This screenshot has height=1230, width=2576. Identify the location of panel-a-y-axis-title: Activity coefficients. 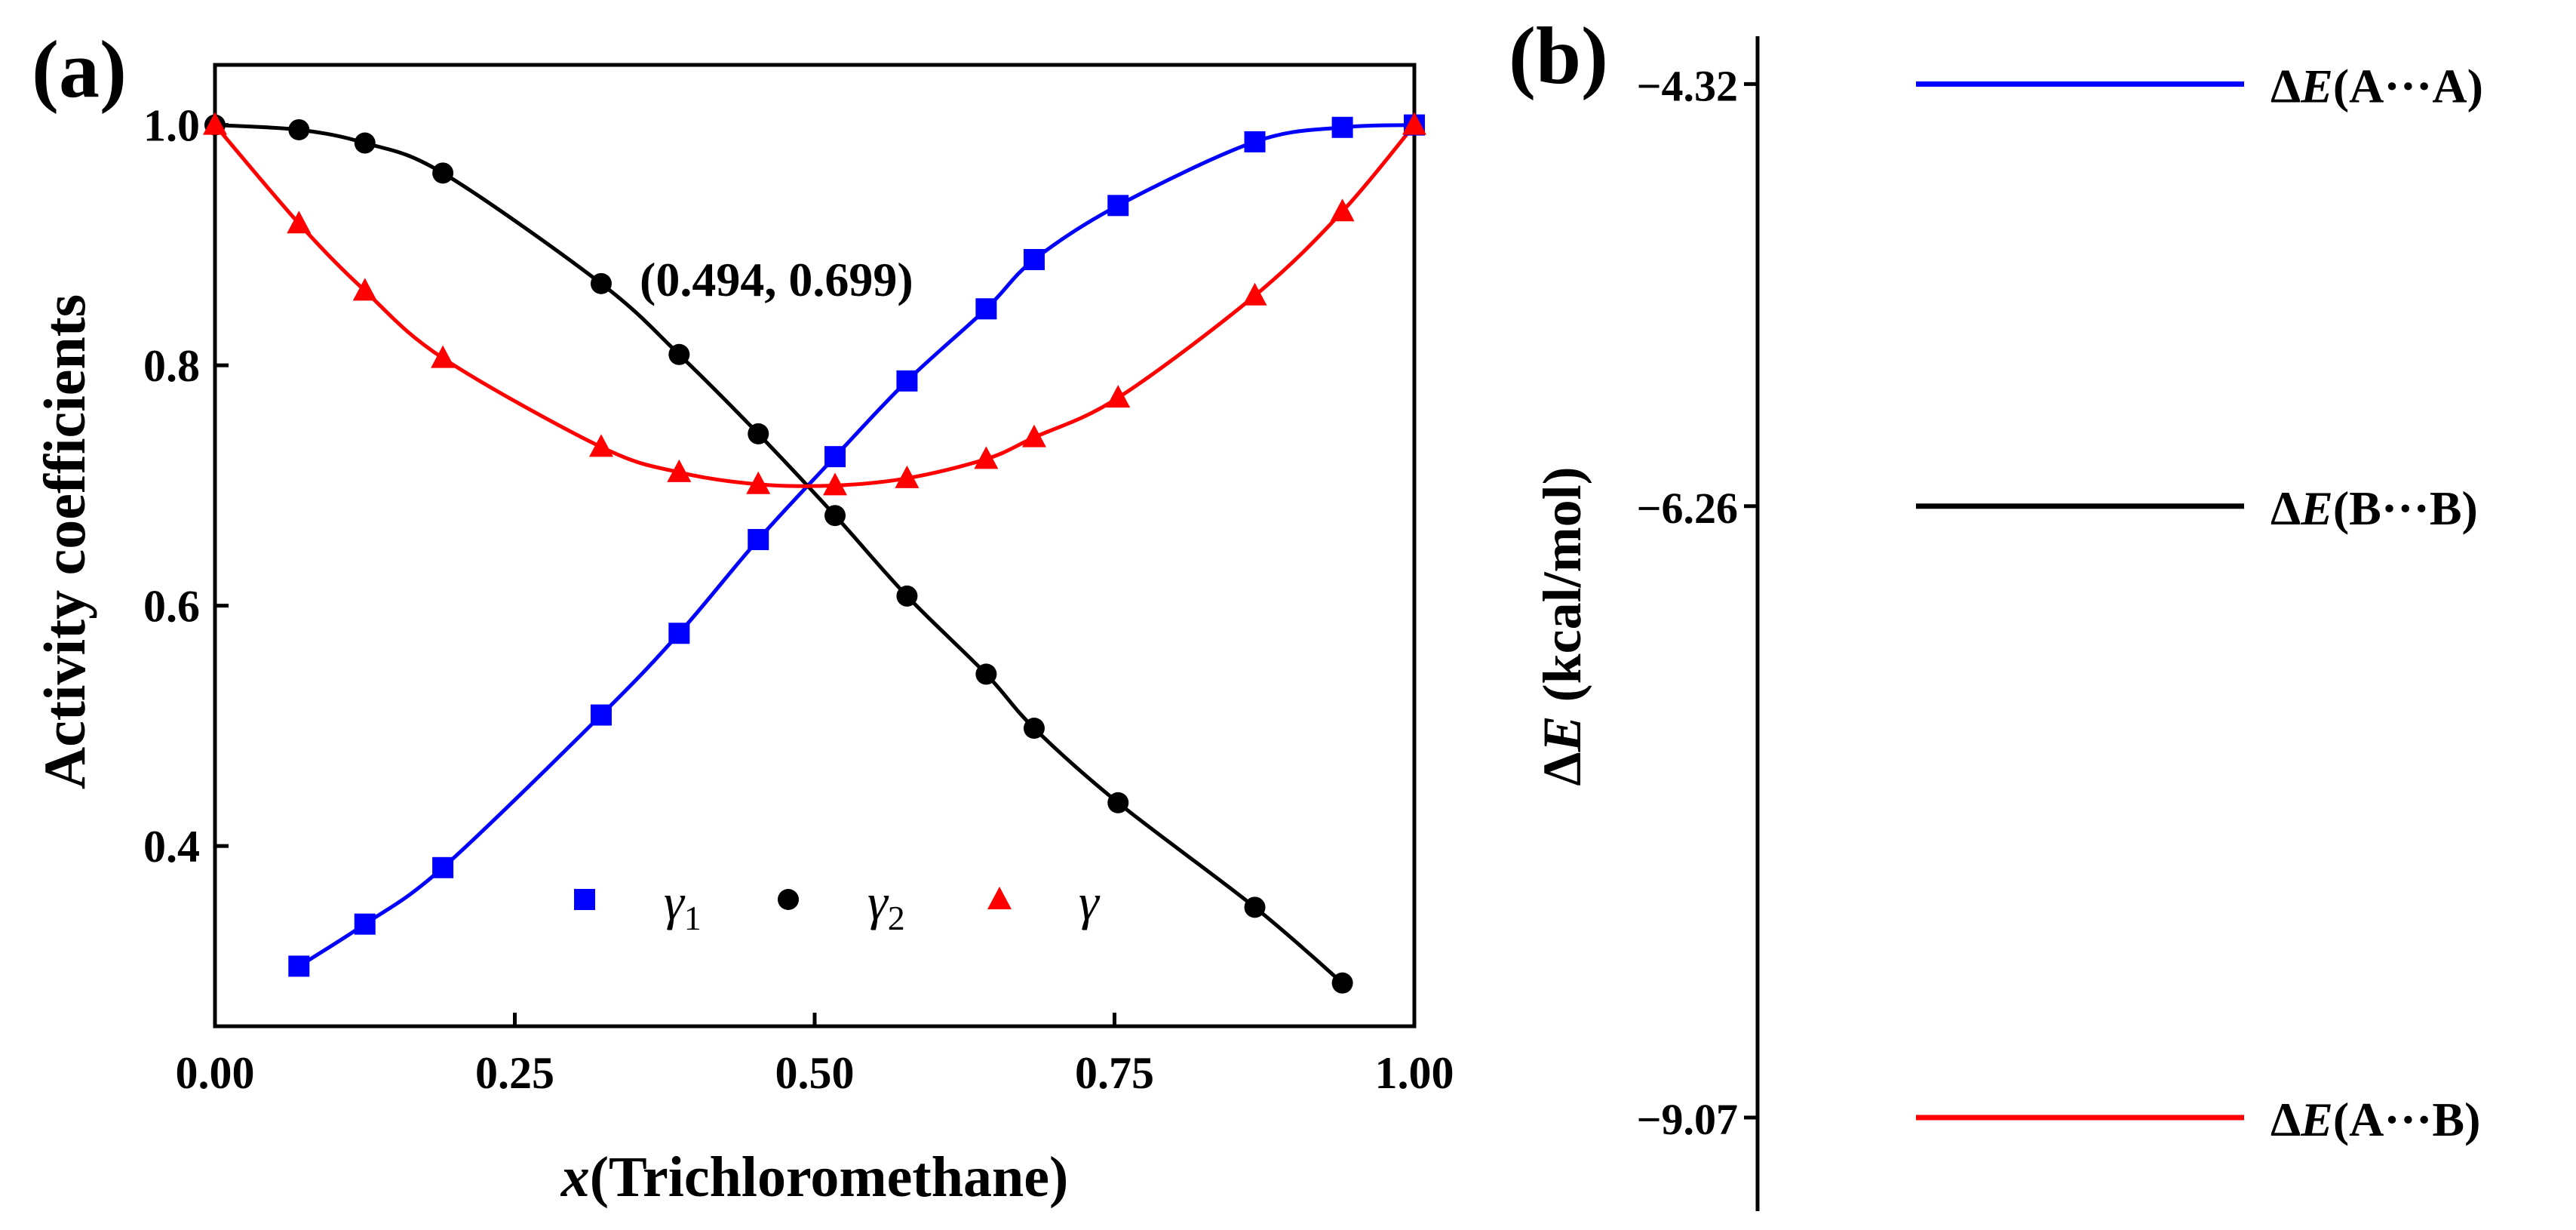
(64, 541).